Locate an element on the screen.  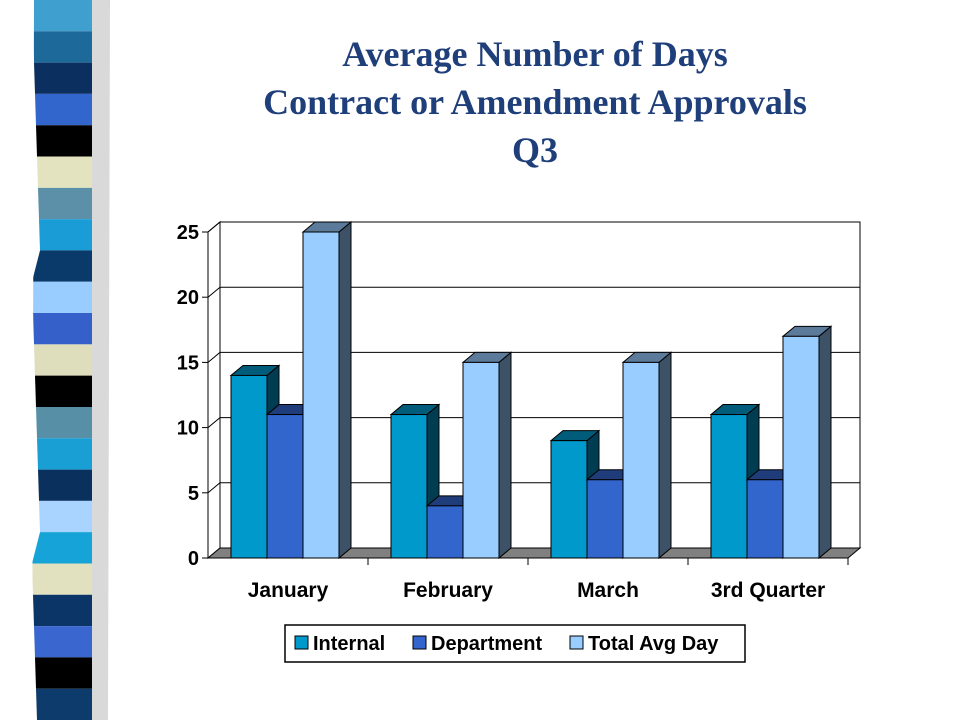
decorative-stripe-bar is located at coordinates (55, 360).